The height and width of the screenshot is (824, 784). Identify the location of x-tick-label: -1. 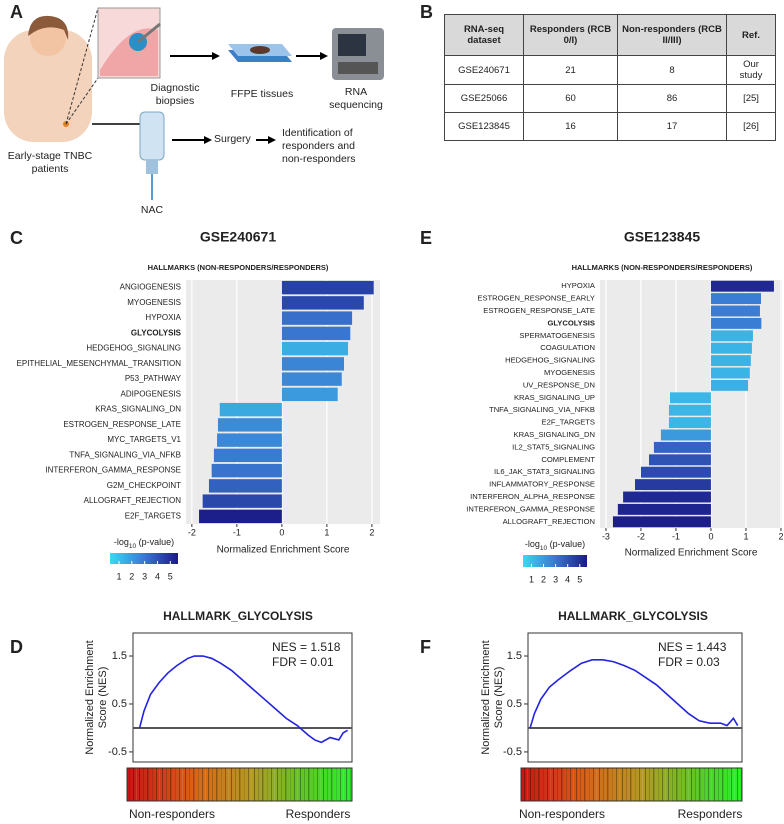
(676, 536).